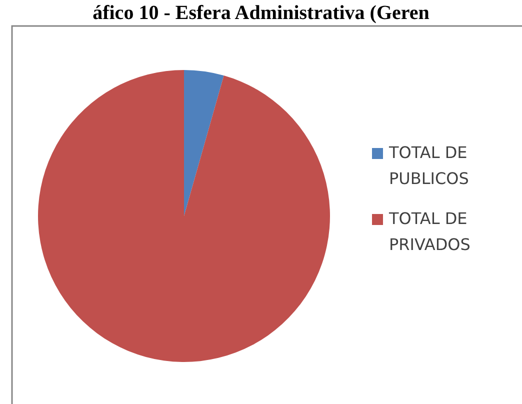  Describe the element at coordinates (204, 143) in the screenshot. I see `pie-slice` at that location.